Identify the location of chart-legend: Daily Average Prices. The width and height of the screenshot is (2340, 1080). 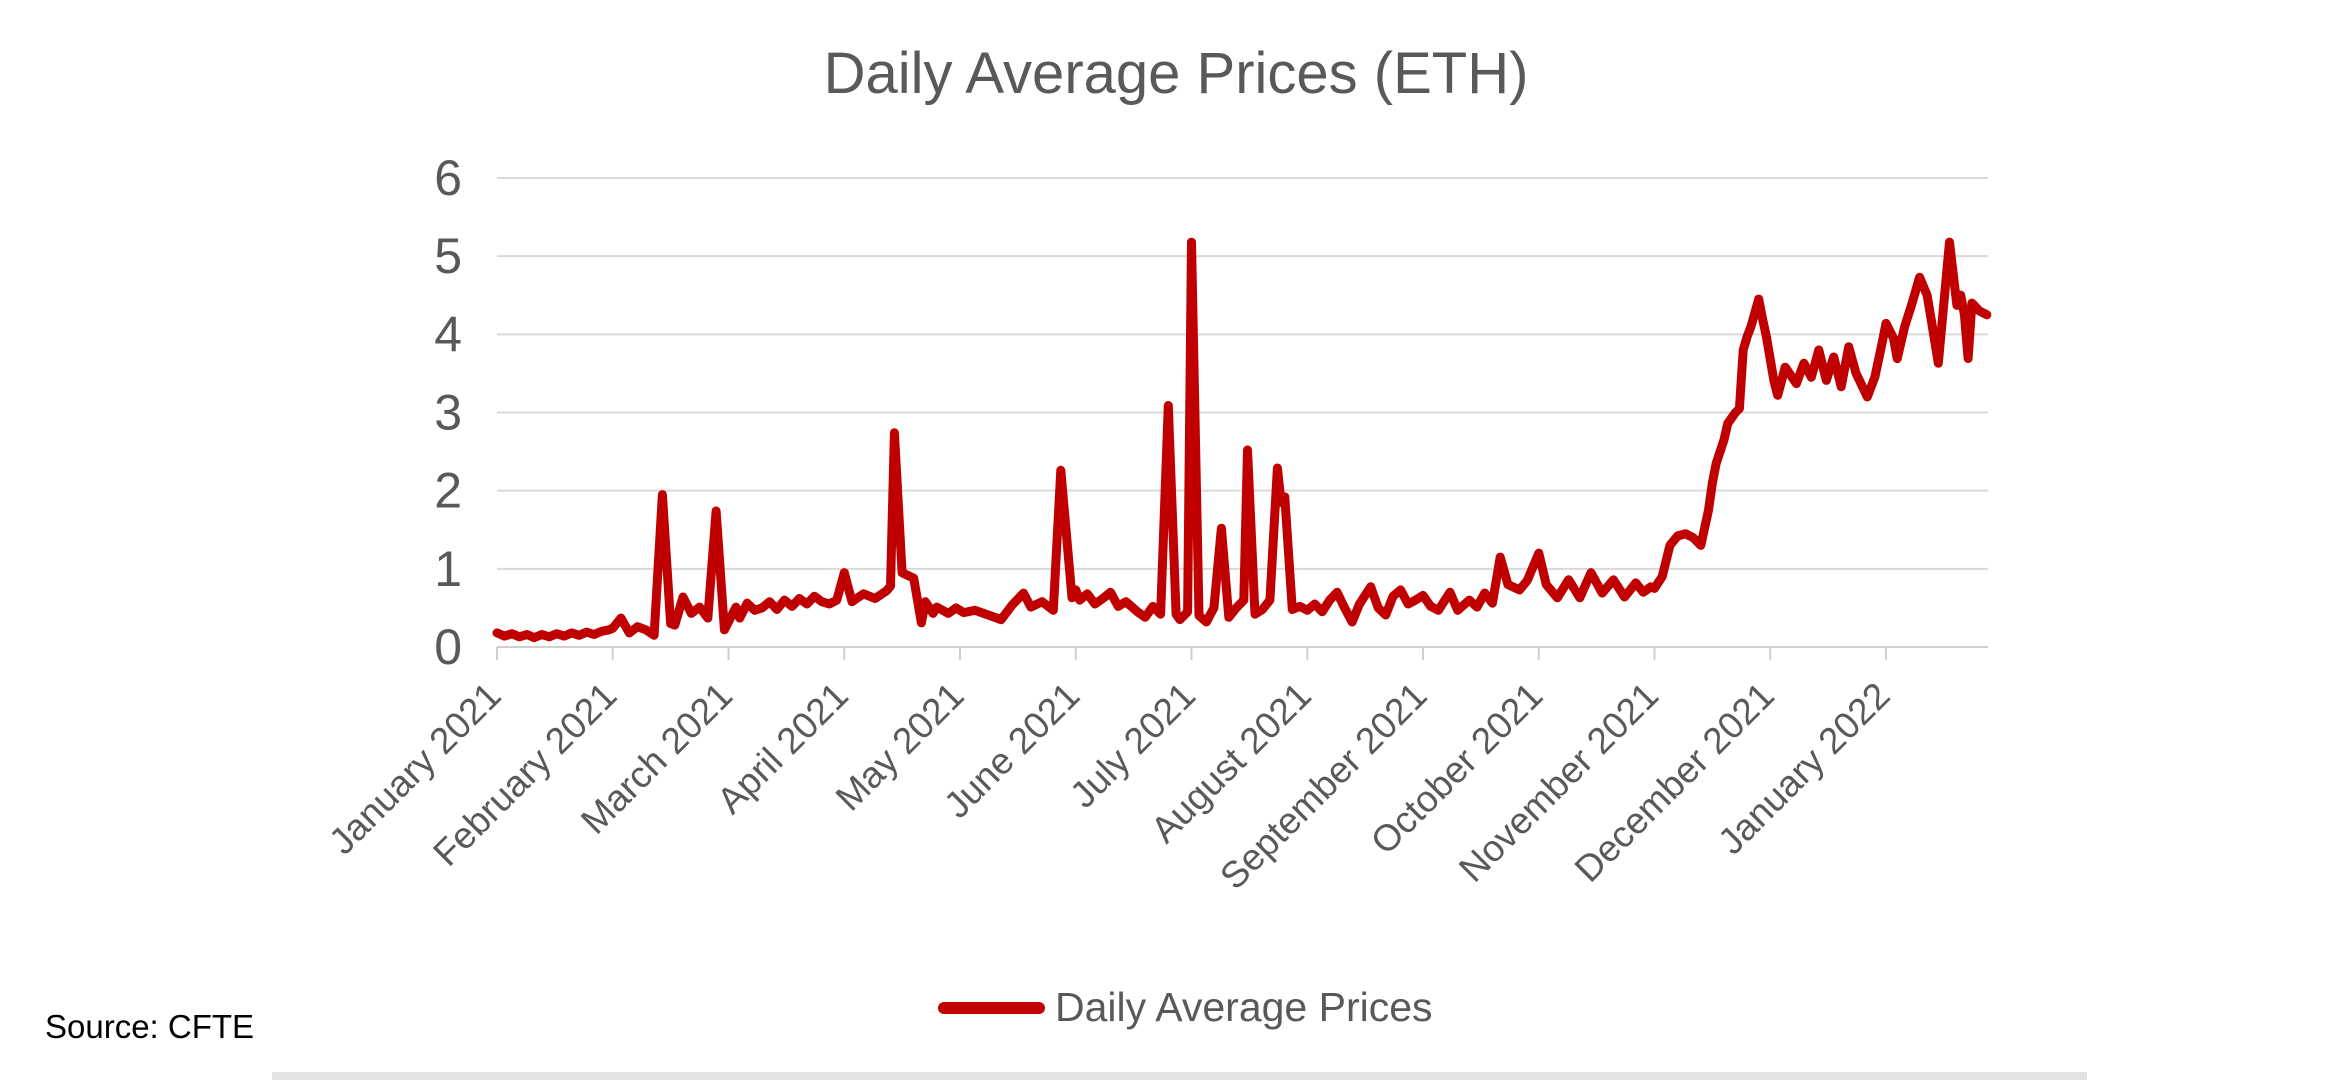
(1185, 1007).